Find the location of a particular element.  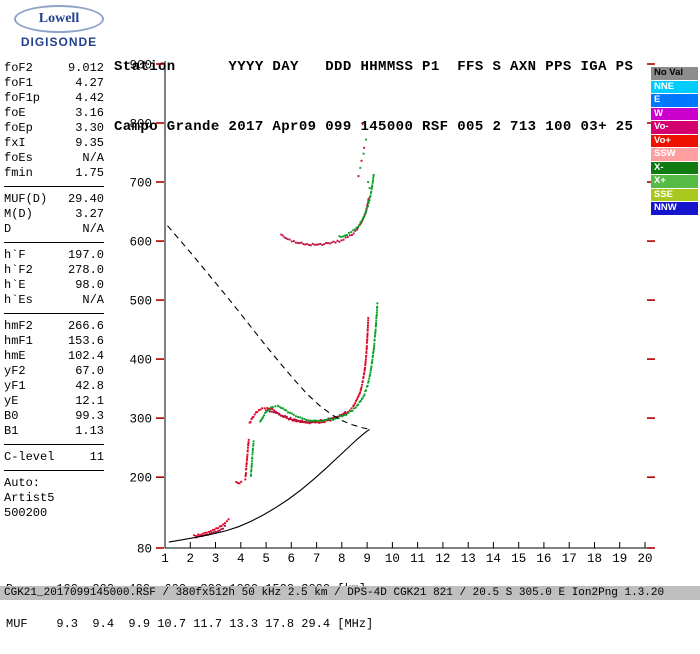

svg-text: 800 is located at coordinates (140, 125).